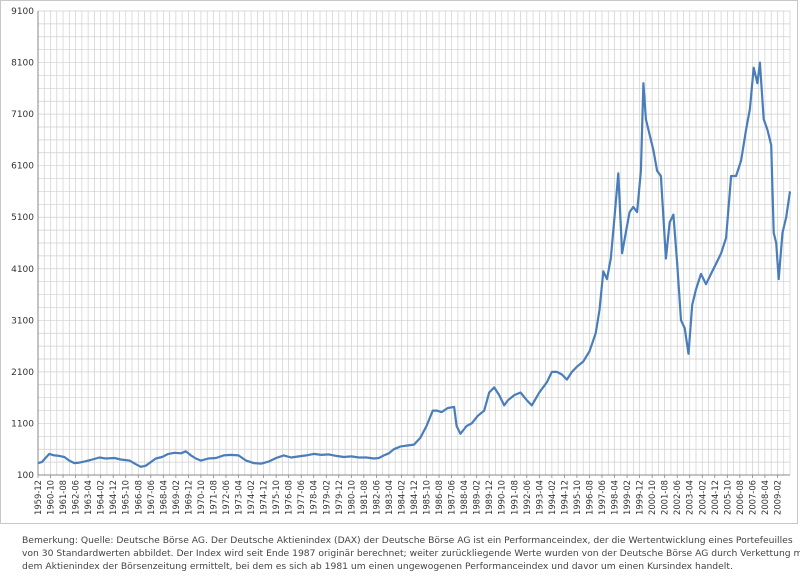 The height and width of the screenshot is (583, 800). I want to click on x-tick-label: 1969-02, so click(176, 497).